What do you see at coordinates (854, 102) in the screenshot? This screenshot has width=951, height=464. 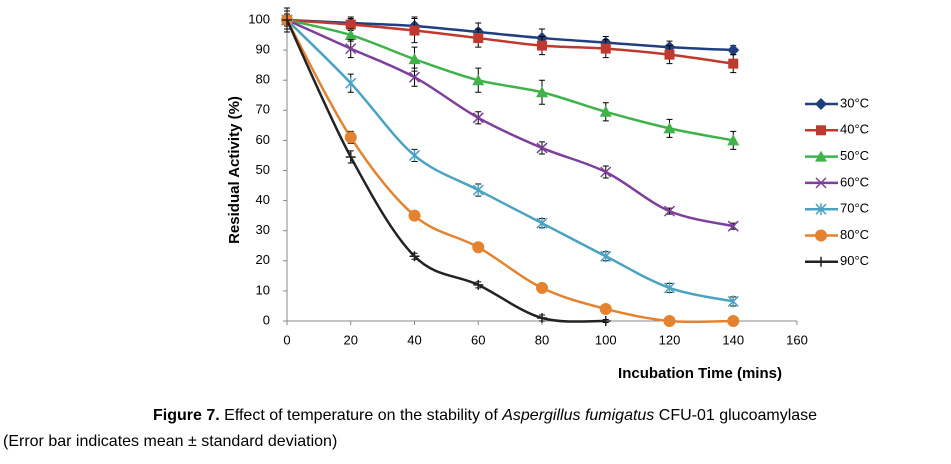 I see `legend-label: 30°C` at bounding box center [854, 102].